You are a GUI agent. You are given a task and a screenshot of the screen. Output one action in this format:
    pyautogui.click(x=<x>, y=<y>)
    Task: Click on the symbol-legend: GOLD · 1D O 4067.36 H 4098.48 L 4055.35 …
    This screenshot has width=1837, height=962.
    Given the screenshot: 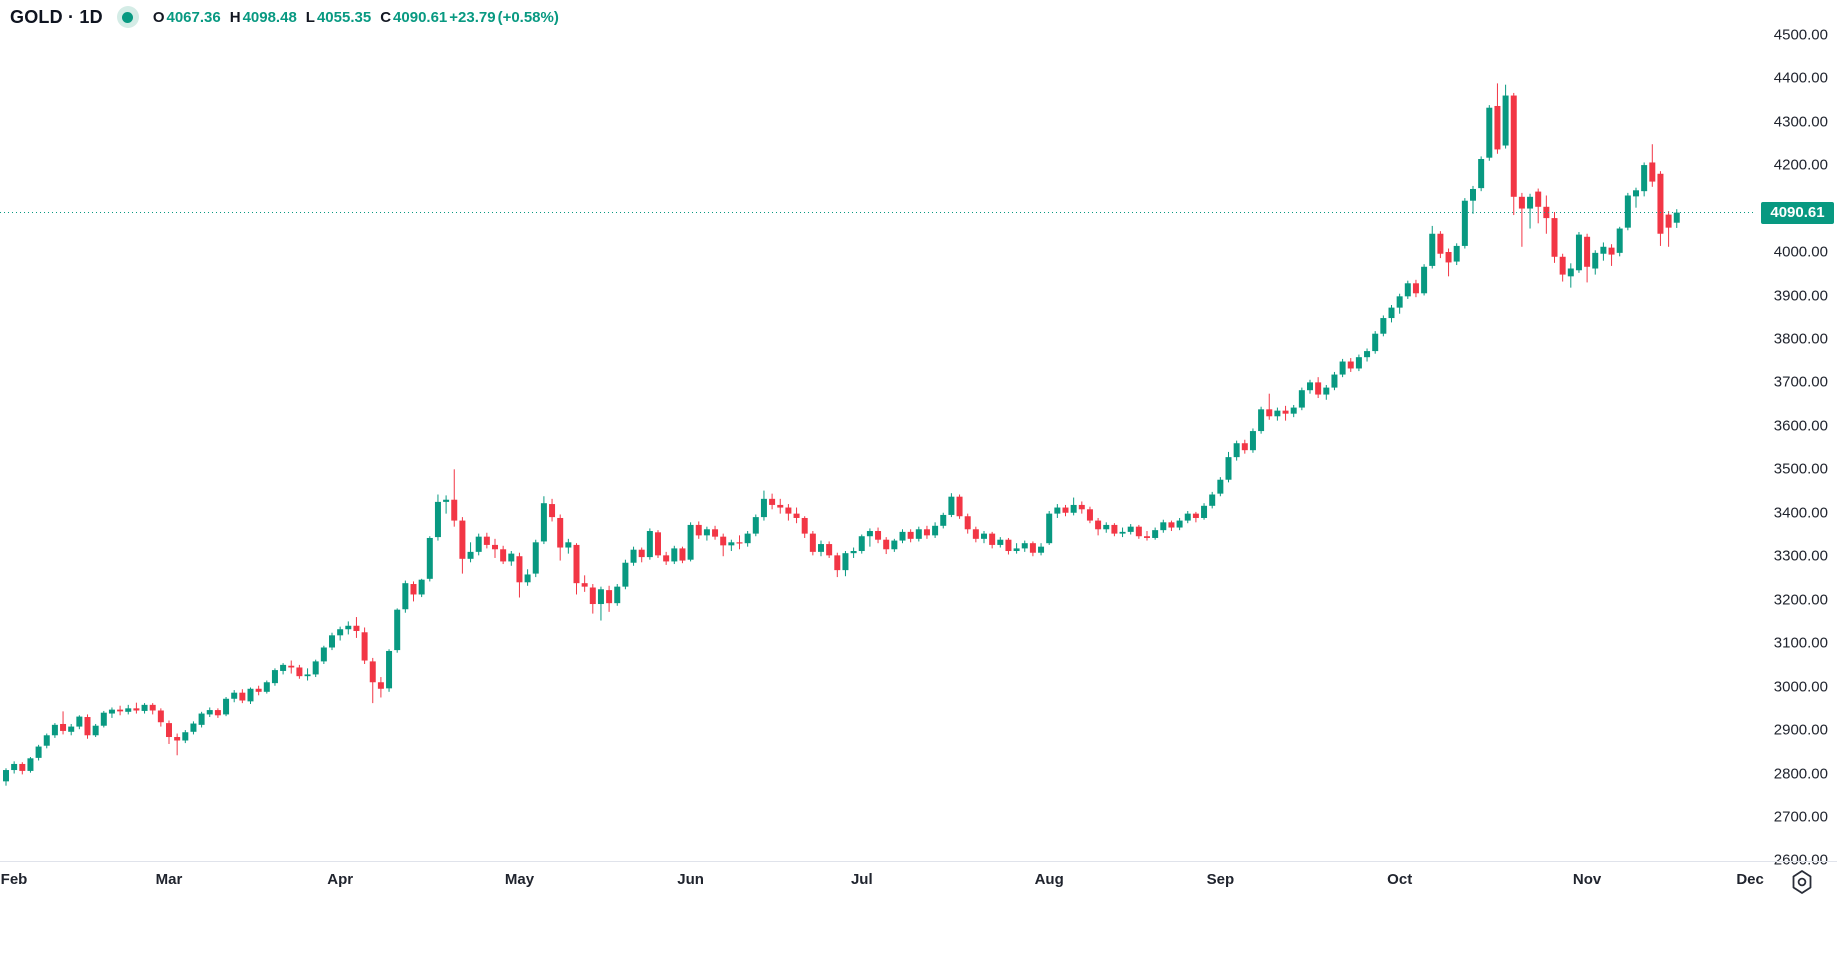 What is the action you would take?
    pyautogui.click(x=284, y=17)
    